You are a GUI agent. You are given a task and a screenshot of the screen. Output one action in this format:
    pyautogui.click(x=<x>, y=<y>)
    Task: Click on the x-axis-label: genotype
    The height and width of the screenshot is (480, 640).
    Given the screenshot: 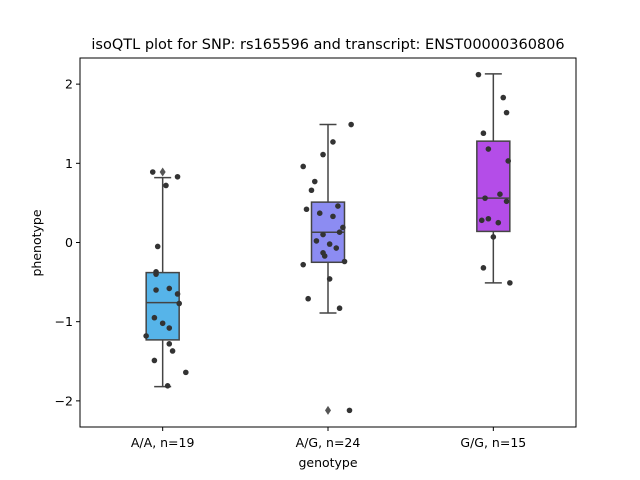 What is the action you would take?
    pyautogui.click(x=327, y=462)
    